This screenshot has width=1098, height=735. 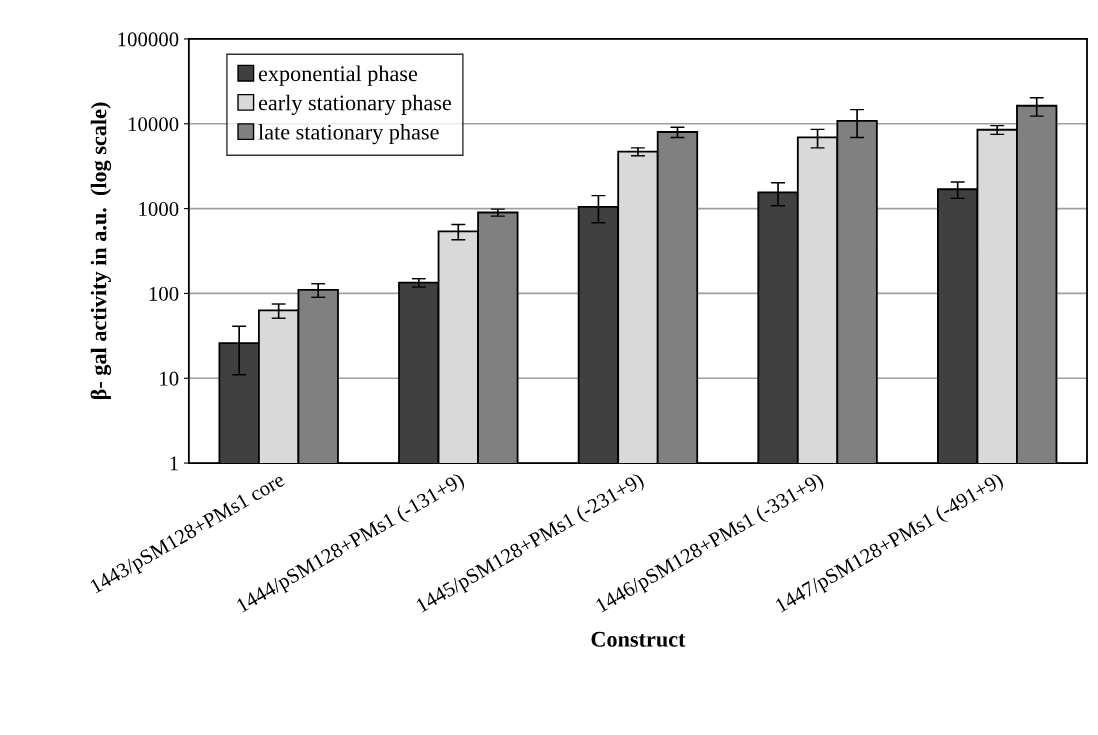 I want to click on y-tick-label: 1000, so click(x=159, y=209).